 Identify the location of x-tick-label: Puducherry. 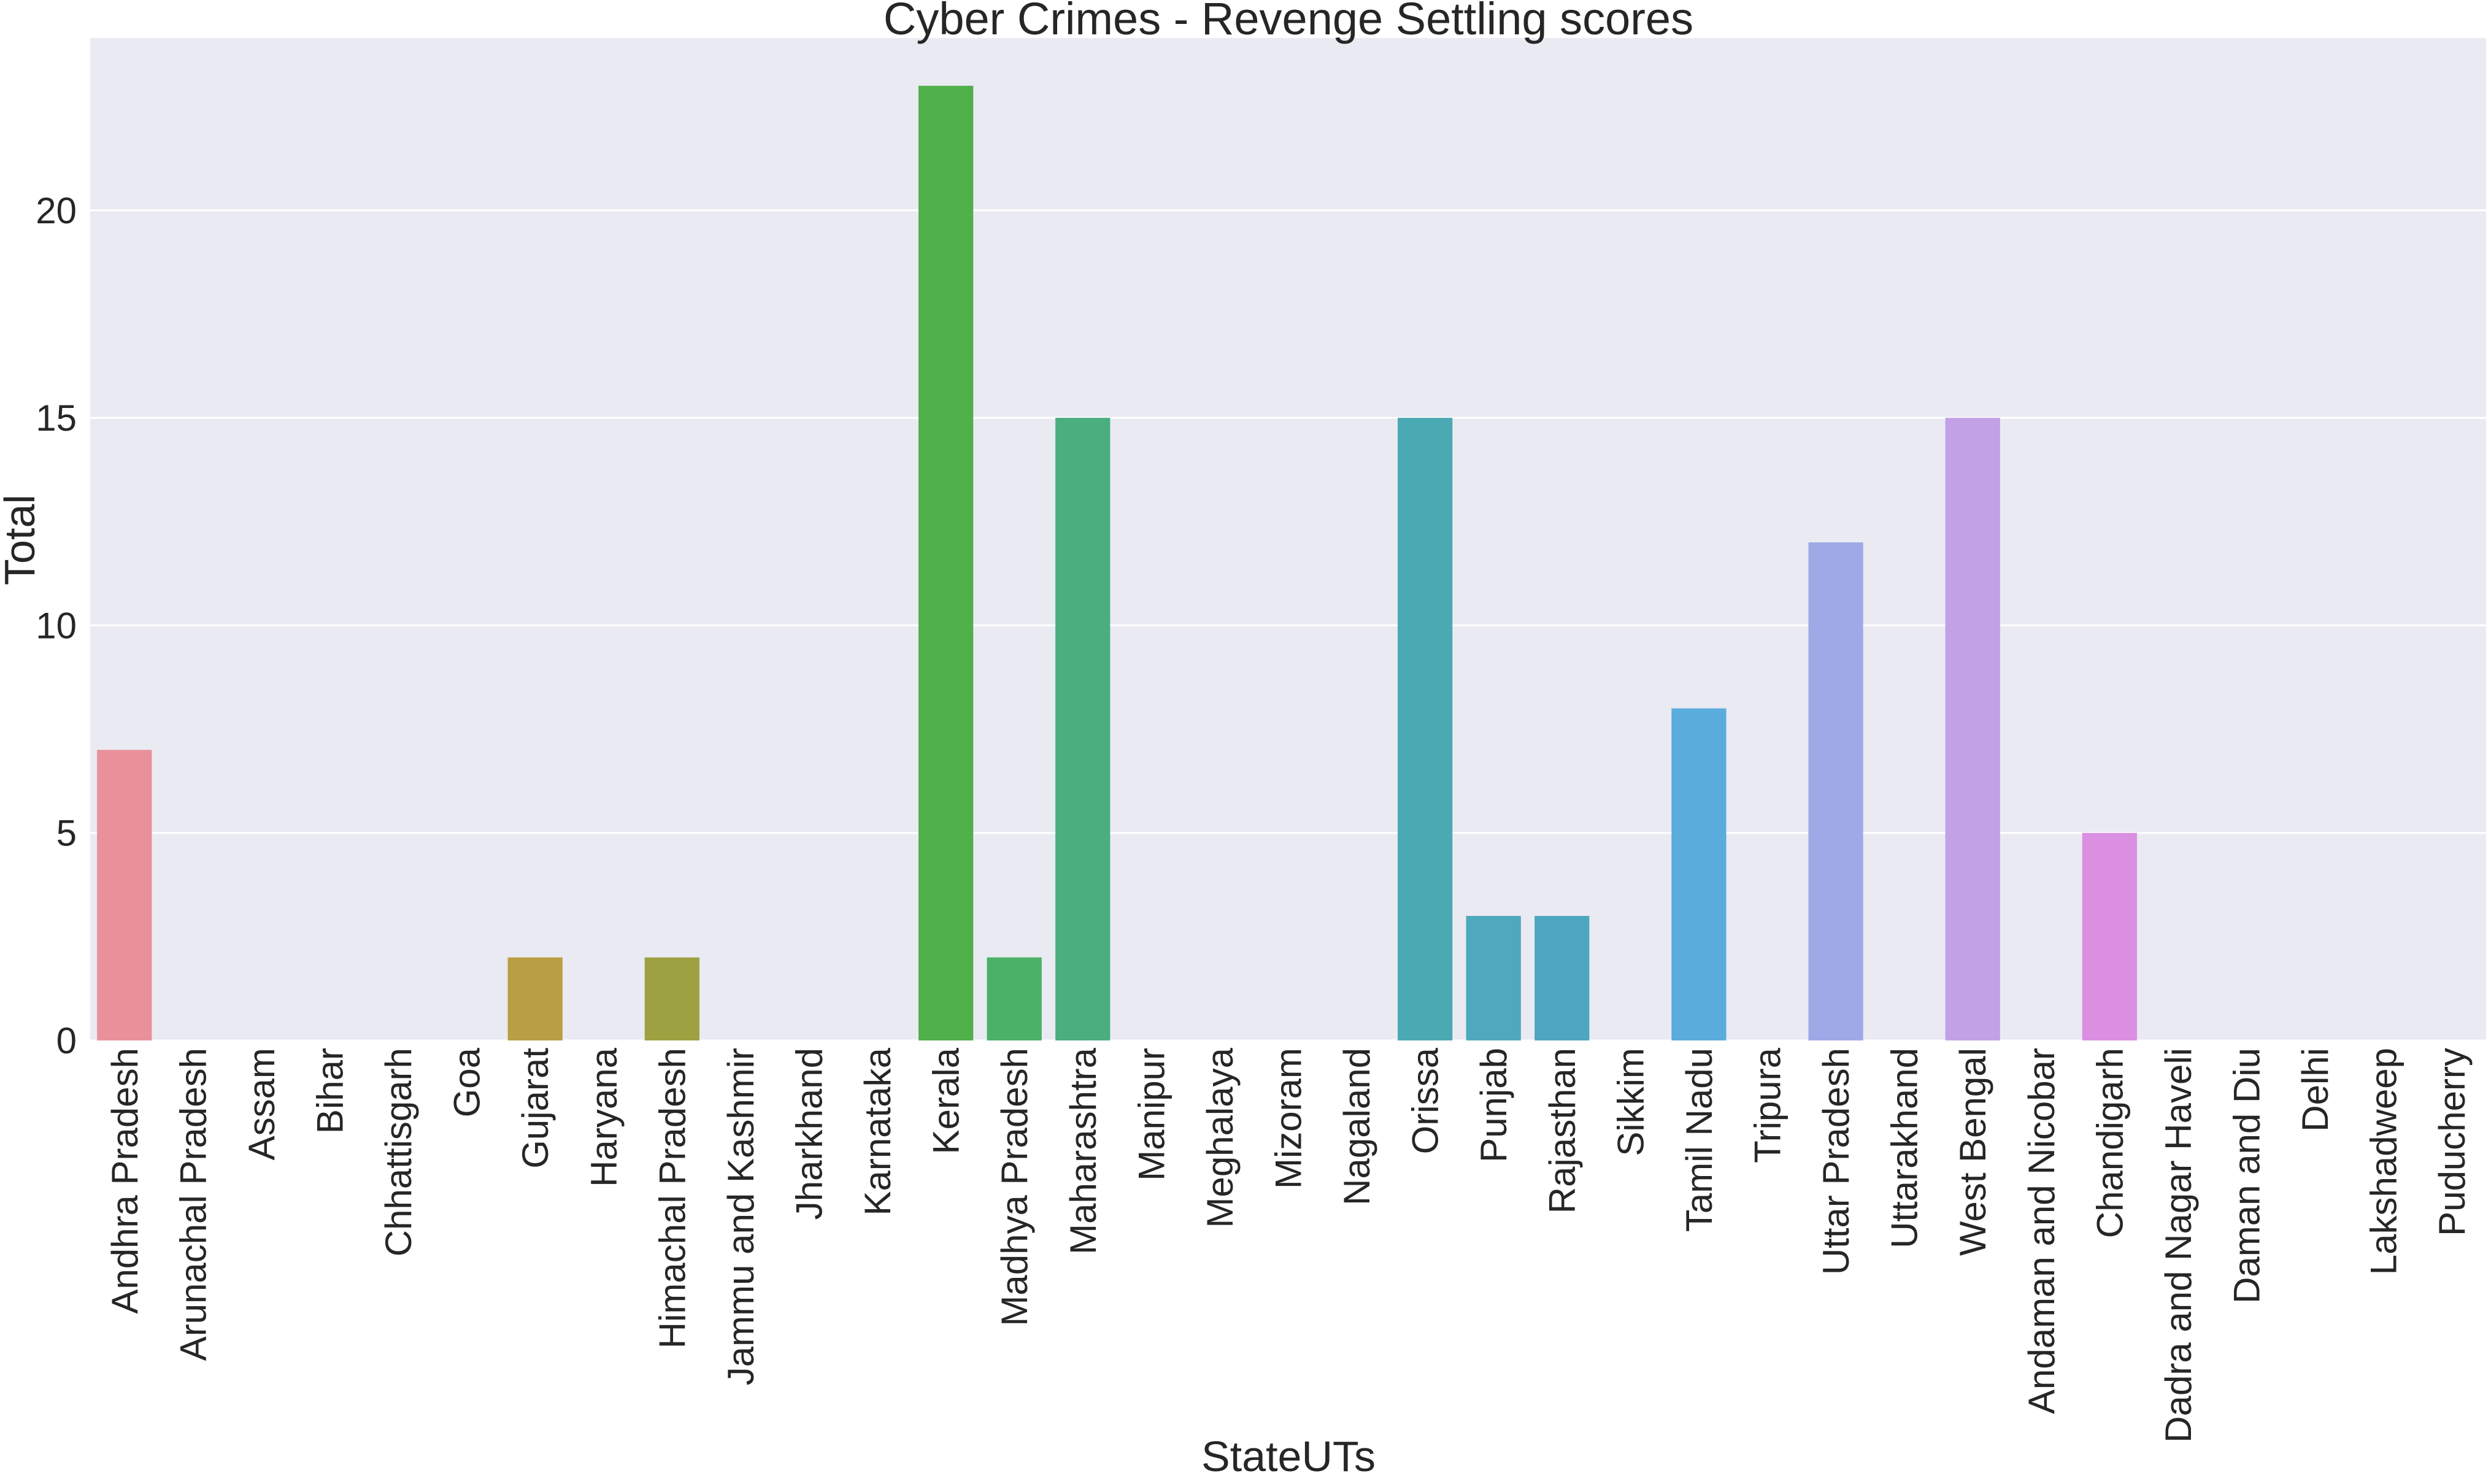
(2452, 1142).